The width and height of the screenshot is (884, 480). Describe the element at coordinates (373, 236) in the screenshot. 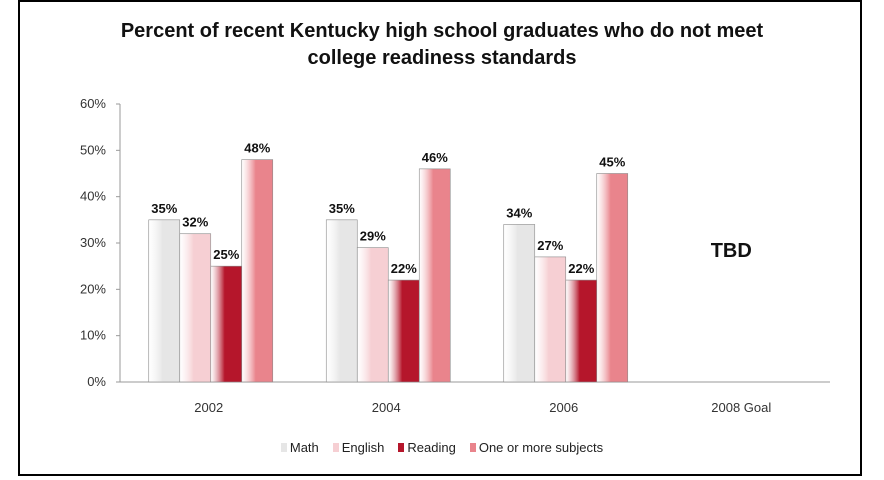

I see `data-label: 29%` at that location.